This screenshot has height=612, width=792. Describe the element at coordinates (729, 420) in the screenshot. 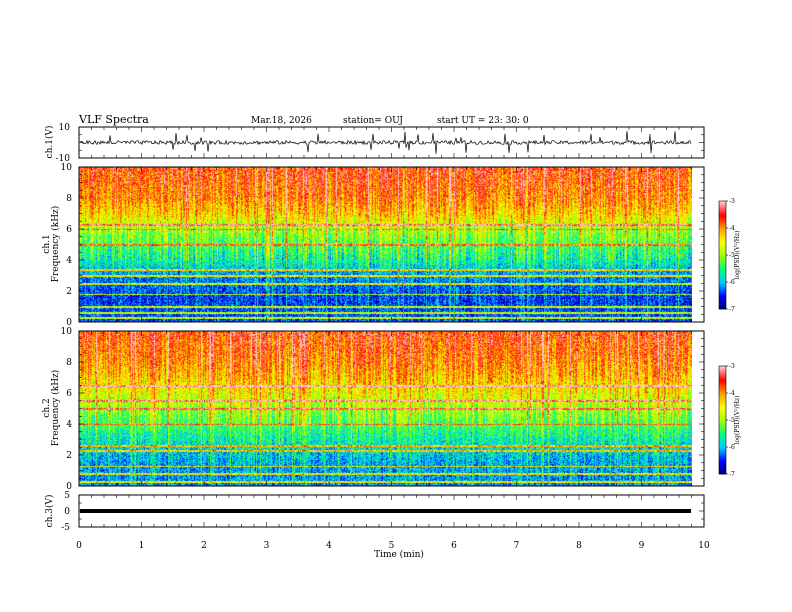

I see `ch2-colorbar: -3 -4 -5 -6 -7 log(PSD)(V²/Hz)` at that location.